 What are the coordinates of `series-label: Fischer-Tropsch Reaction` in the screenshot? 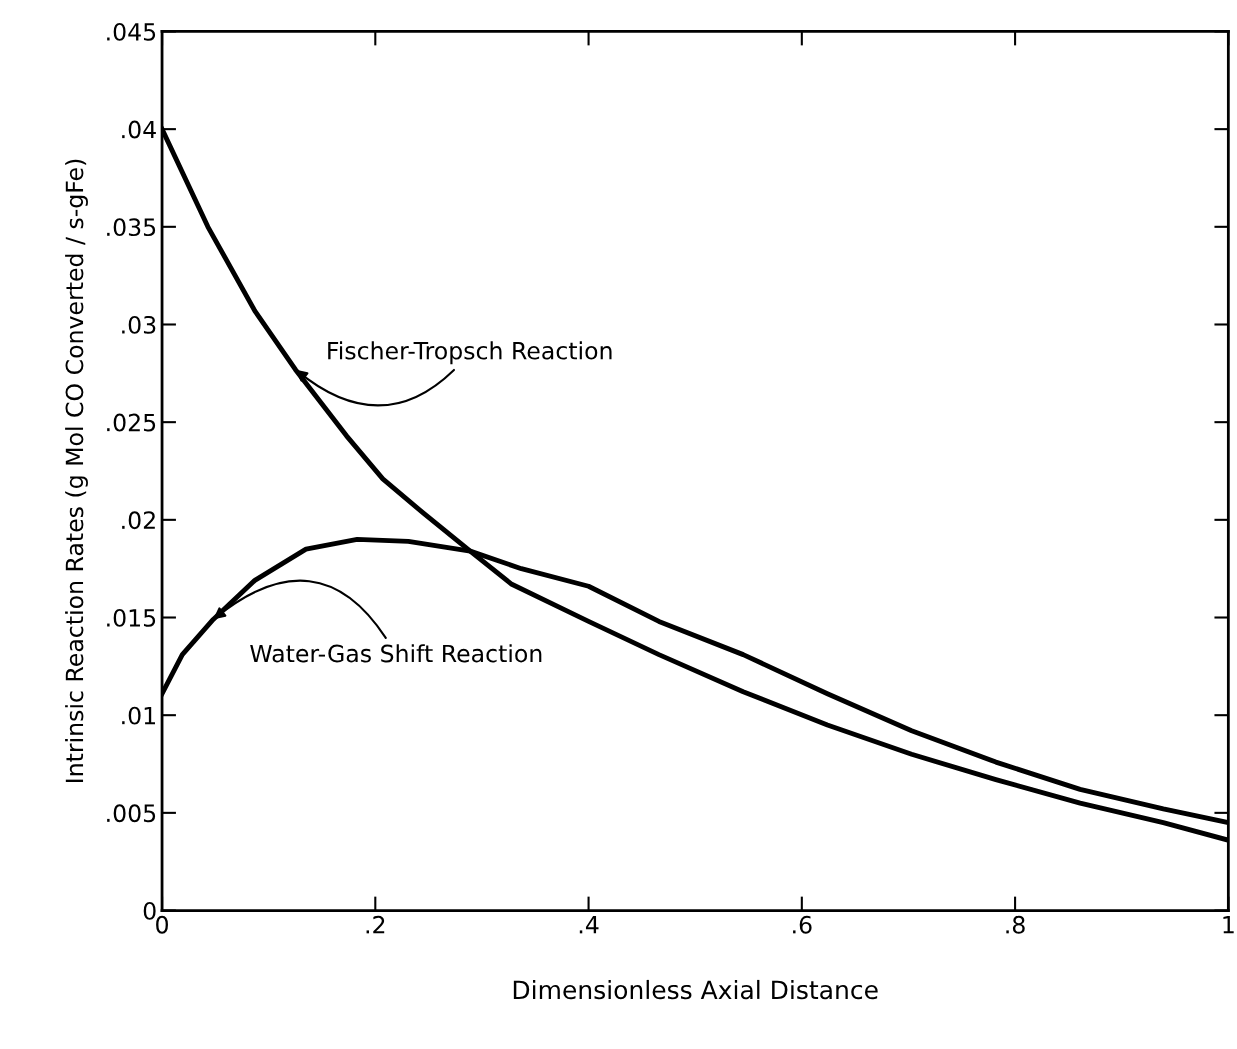 It's located at (470, 353).